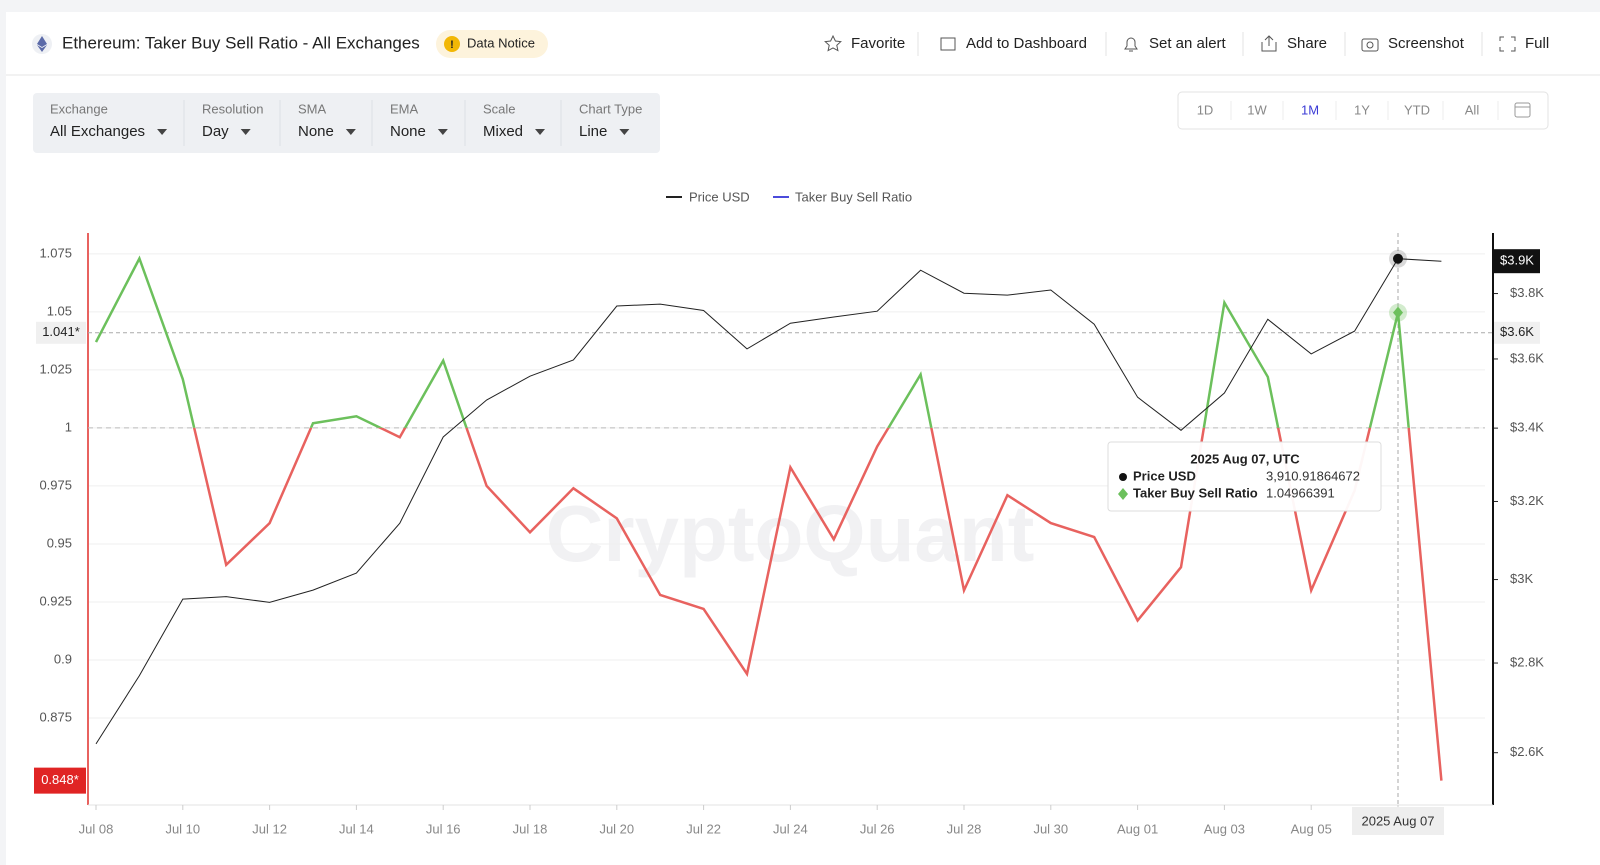 Image resolution: width=1600 pixels, height=865 pixels. I want to click on tooltip-name: Taker Buy Sell Ratio, so click(1195, 492).